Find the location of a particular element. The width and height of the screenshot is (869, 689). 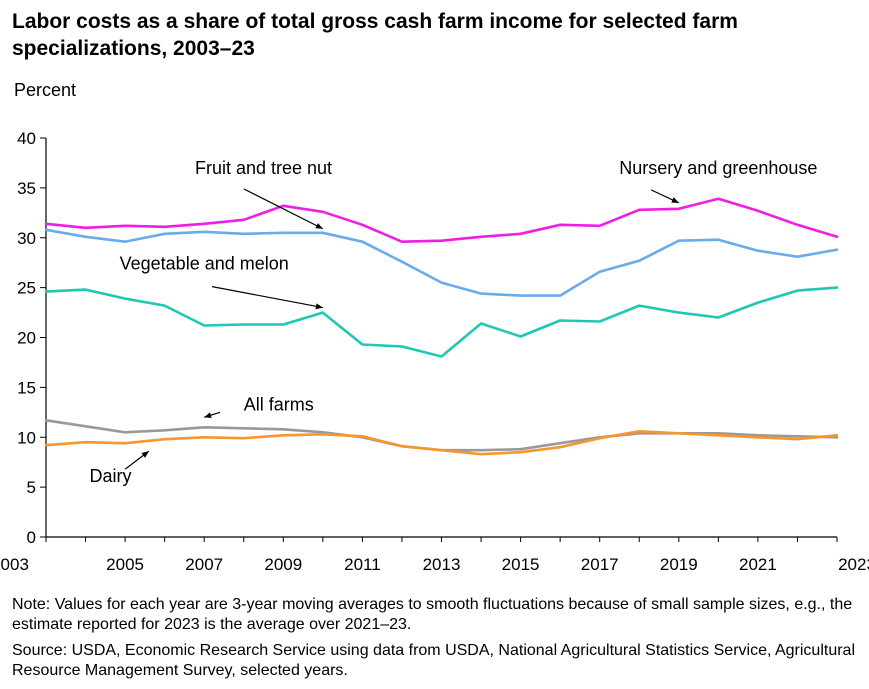

x-tick-label: 2017 is located at coordinates (600, 564).